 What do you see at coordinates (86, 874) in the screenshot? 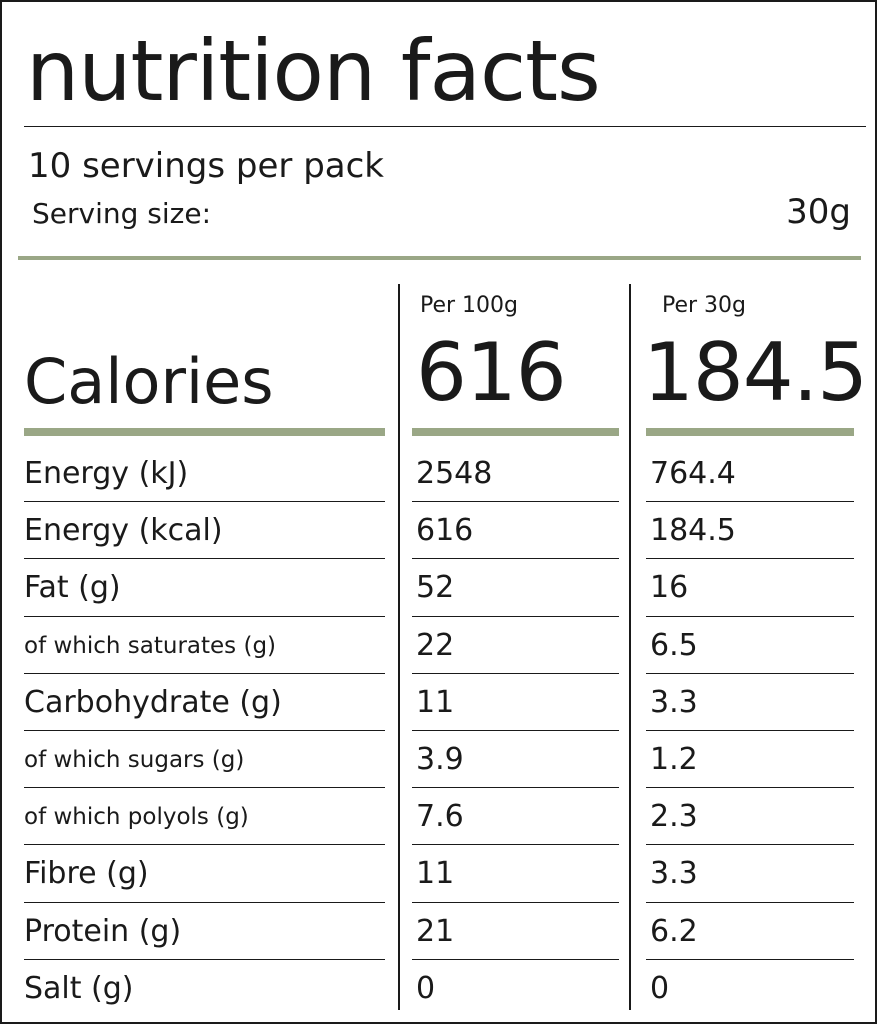
I see `nutrient-label: Fibre (g)` at bounding box center [86, 874].